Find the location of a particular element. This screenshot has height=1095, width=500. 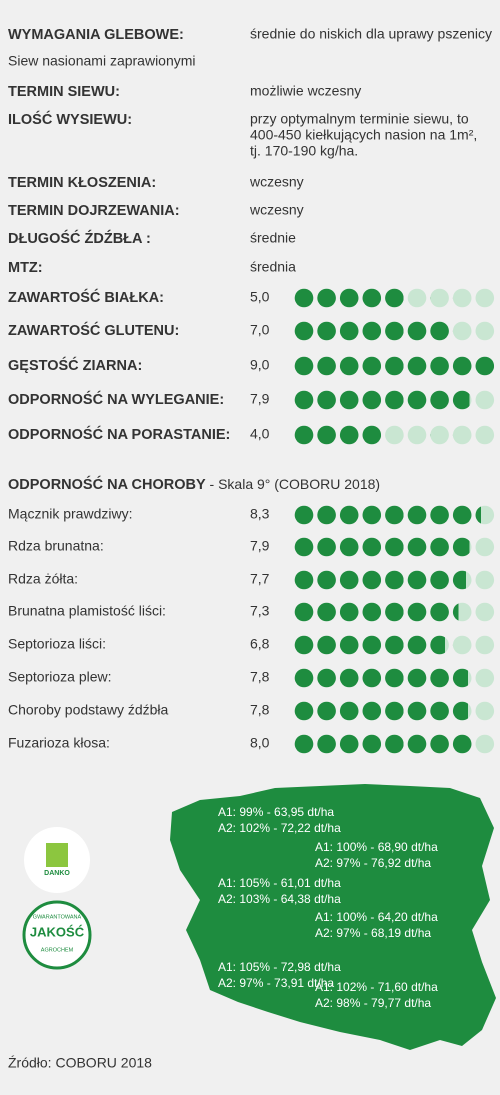

rating-label: ODPORNOŚĆ NA PORASTANIE: is located at coordinates (119, 434).